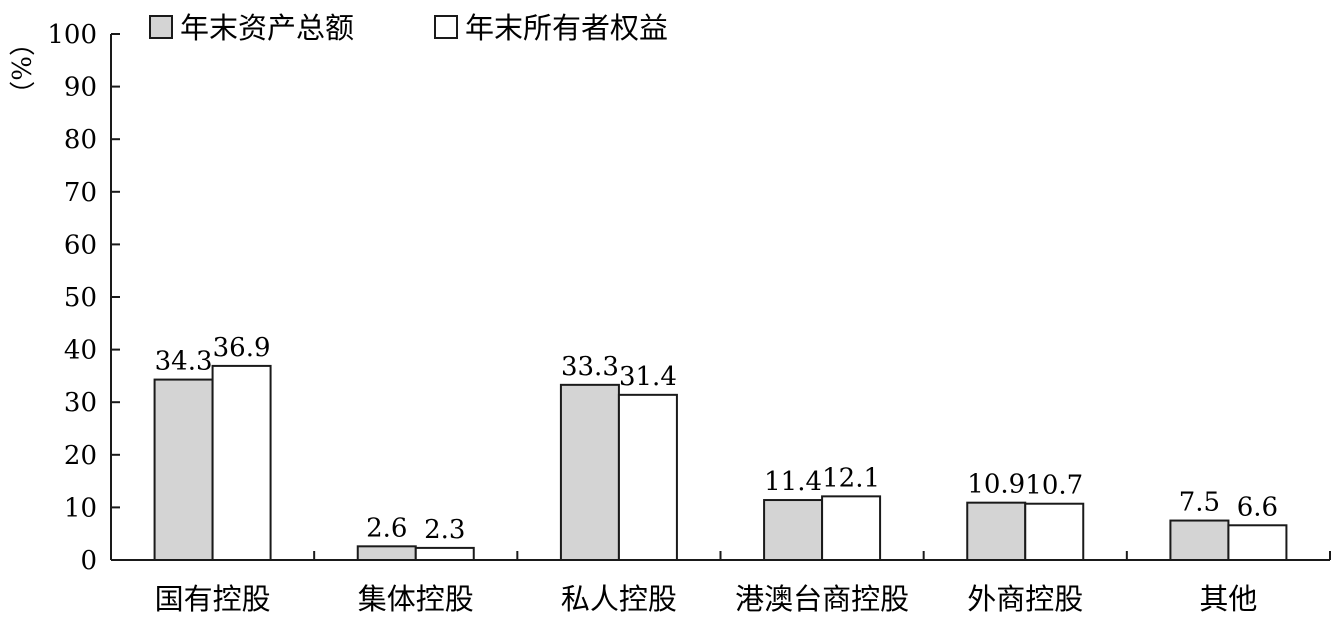  Describe the element at coordinates (80, 298) in the screenshot. I see `y-tick-label: 50` at that location.